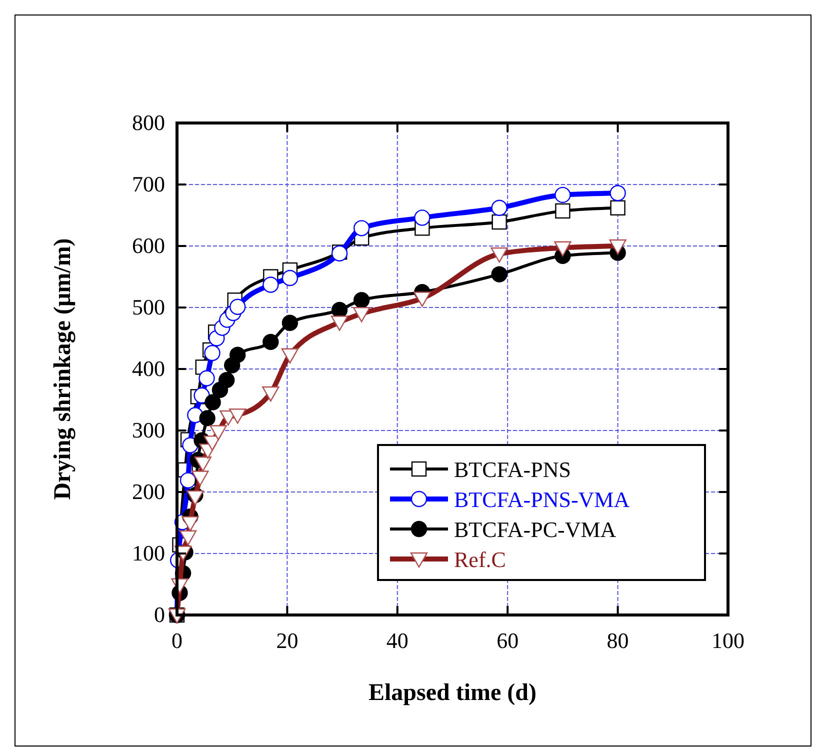  I want to click on y-tick-label: 300, so click(148, 430).